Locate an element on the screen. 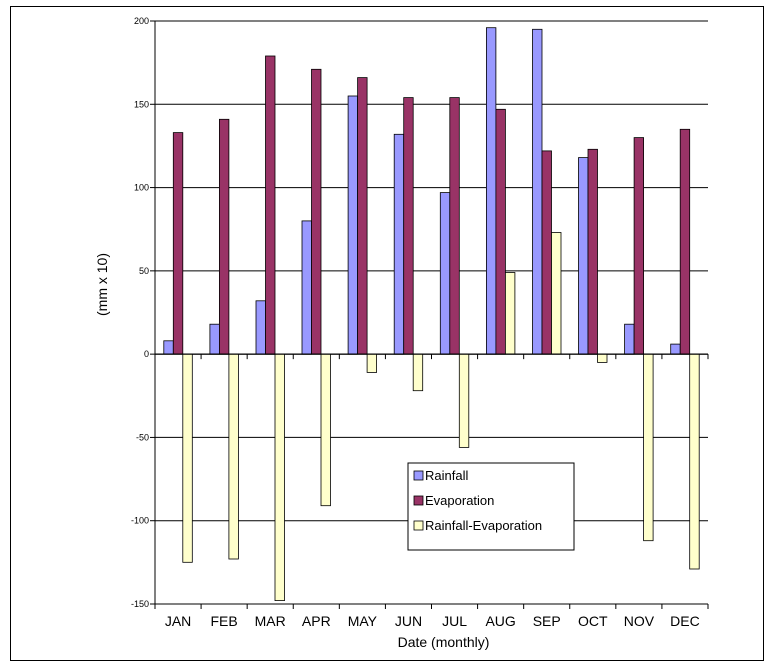 The width and height of the screenshot is (771, 668). bar-rainfall-evaporation-dec is located at coordinates (694, 461).